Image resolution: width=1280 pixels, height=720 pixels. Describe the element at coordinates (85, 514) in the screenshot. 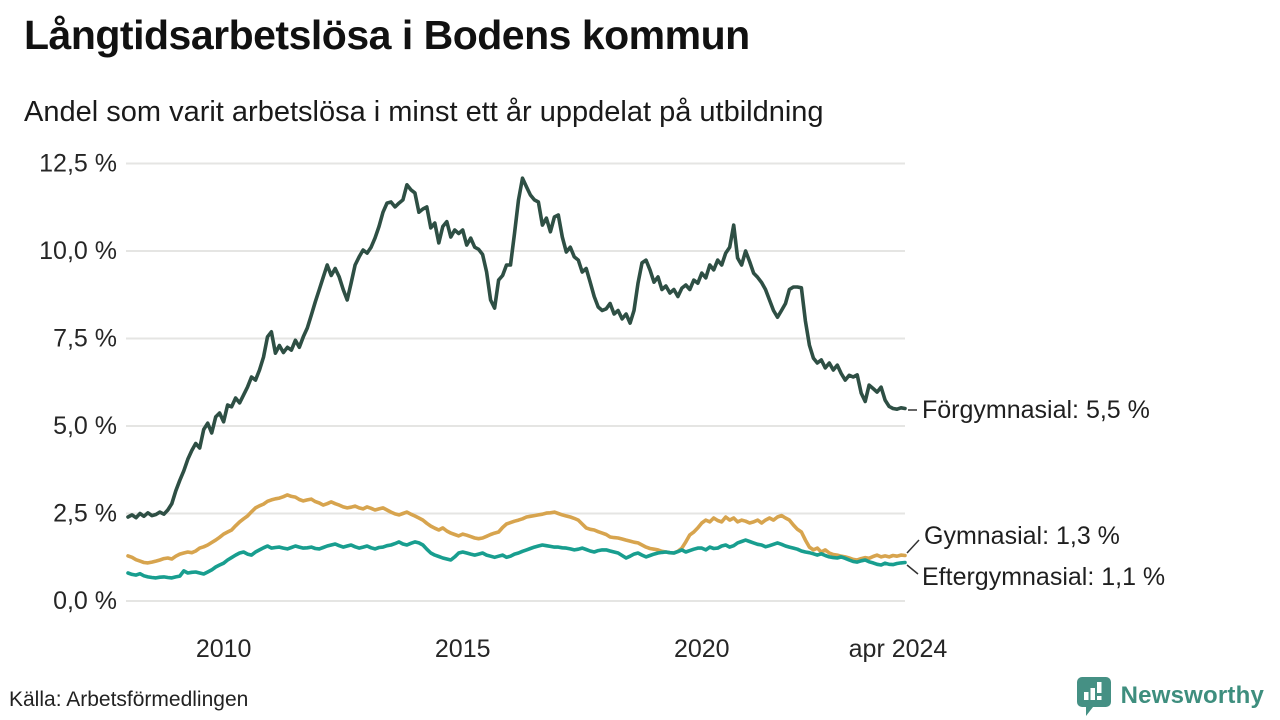

I see `y-axis-label: 2,5 %` at that location.